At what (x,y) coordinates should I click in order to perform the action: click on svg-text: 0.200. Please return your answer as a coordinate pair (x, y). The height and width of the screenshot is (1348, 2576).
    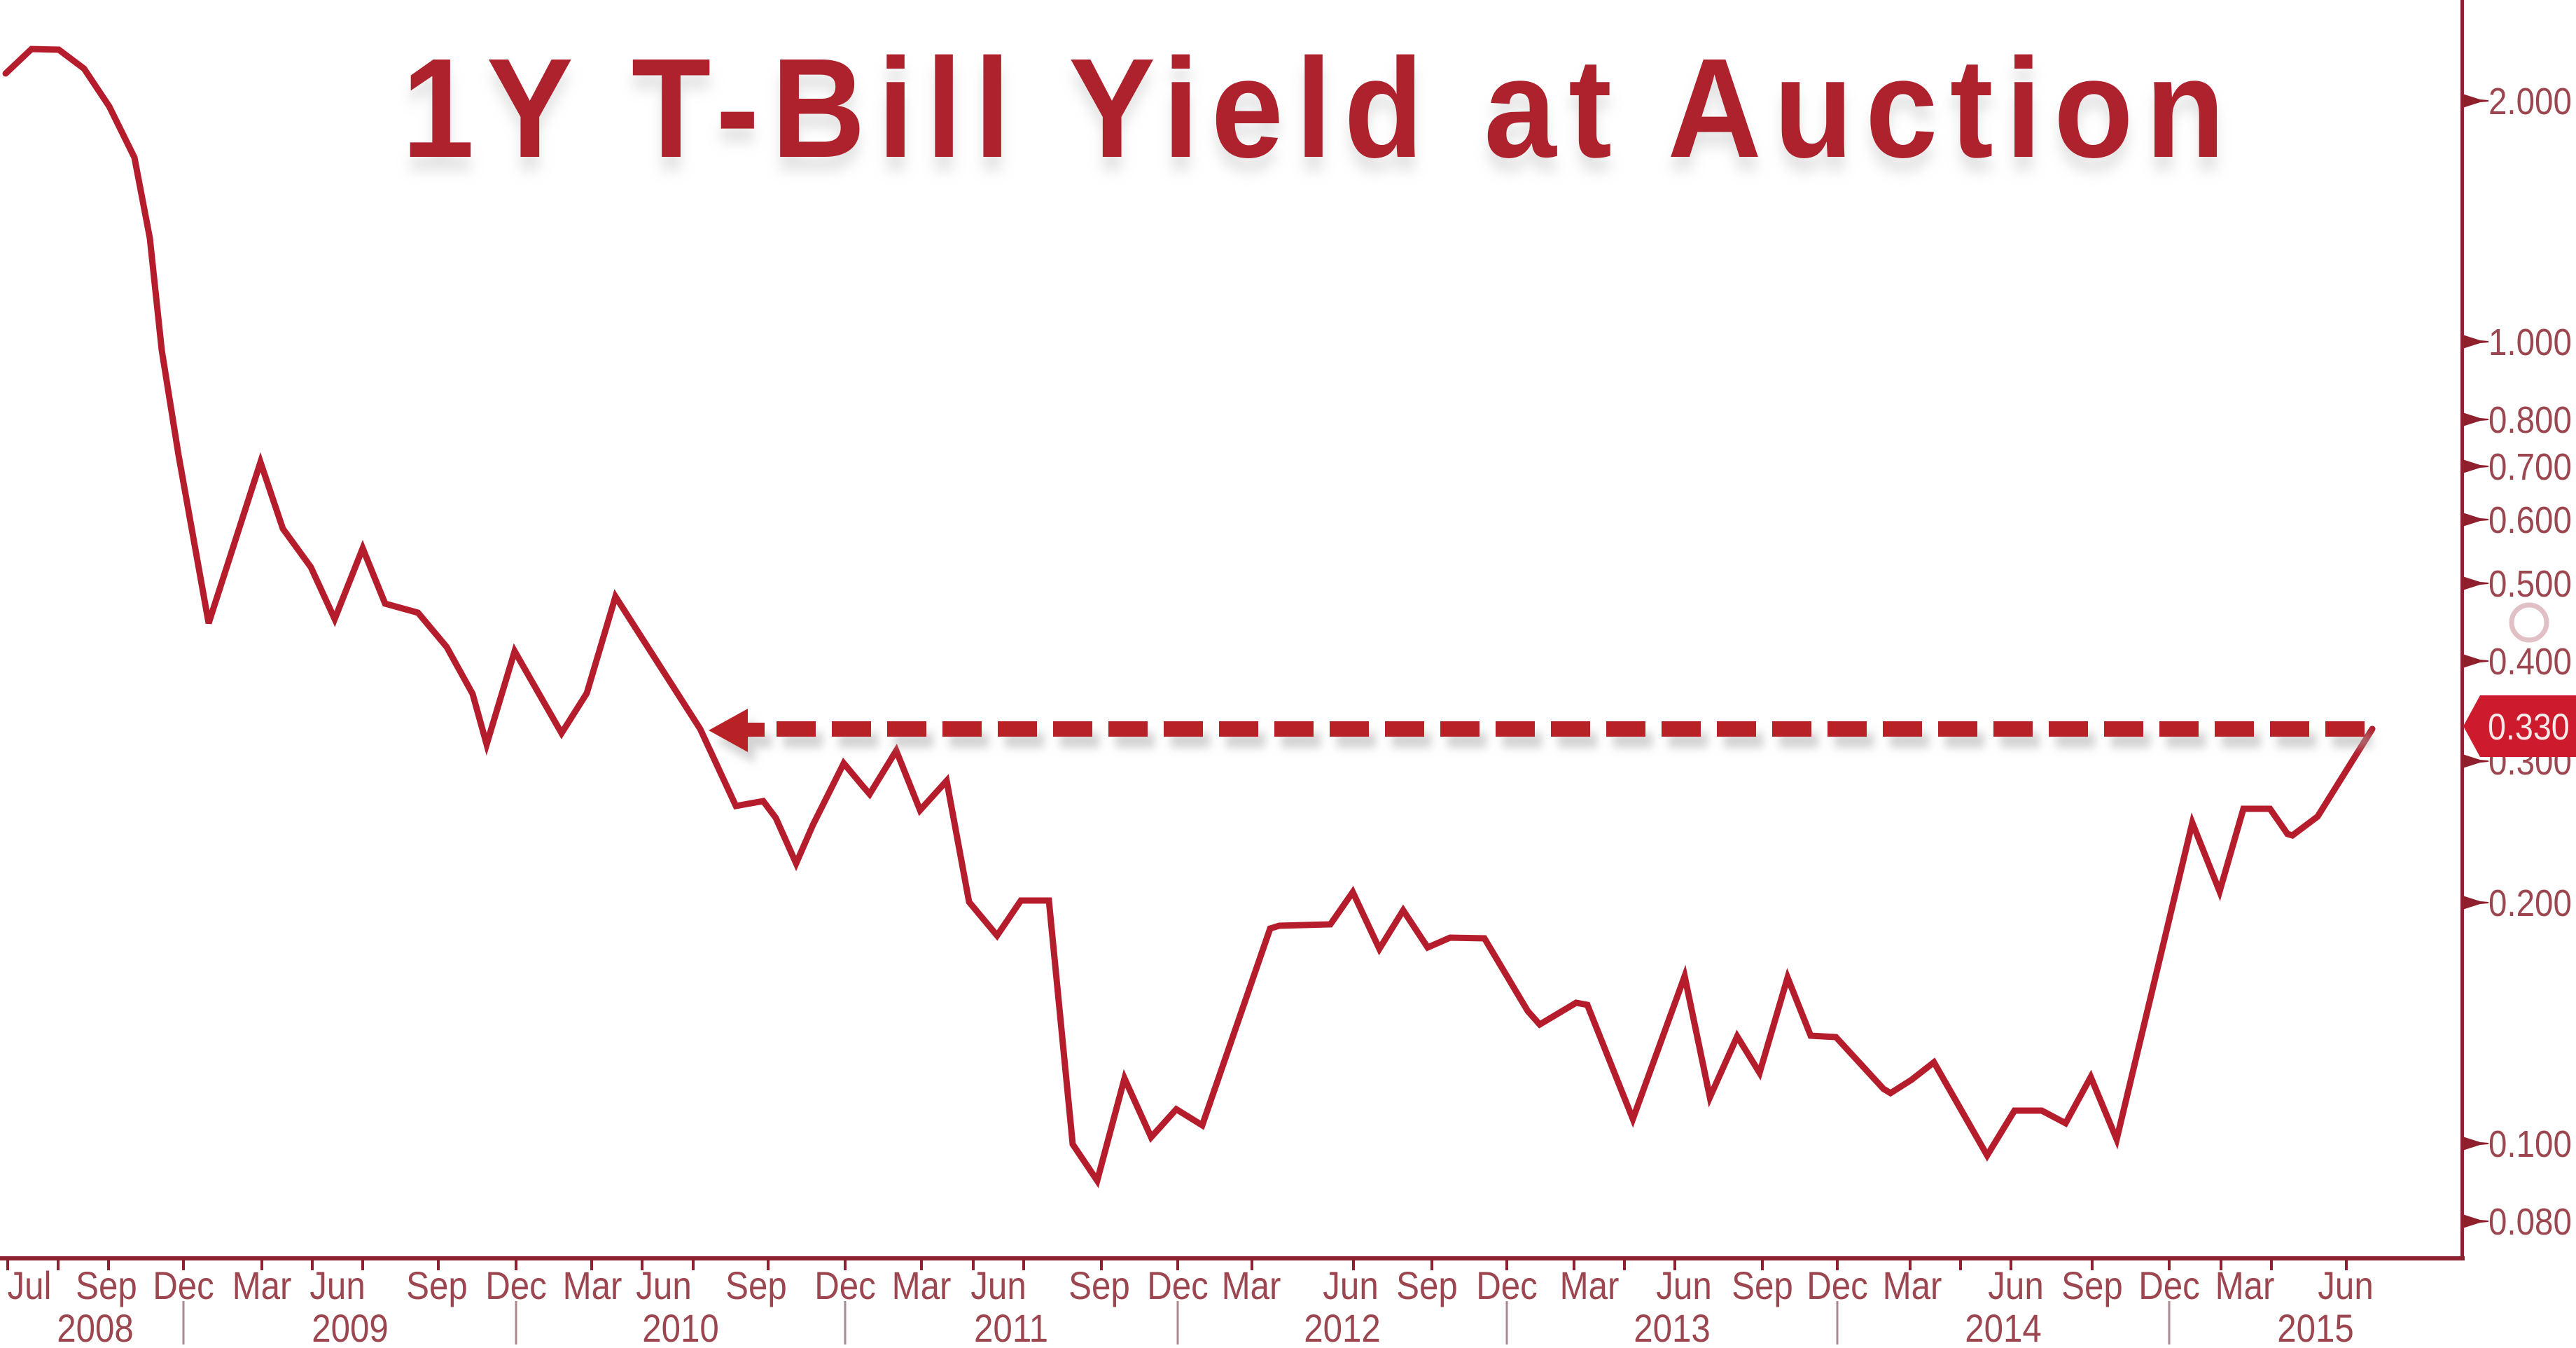
    Looking at the image, I should click on (2530, 903).